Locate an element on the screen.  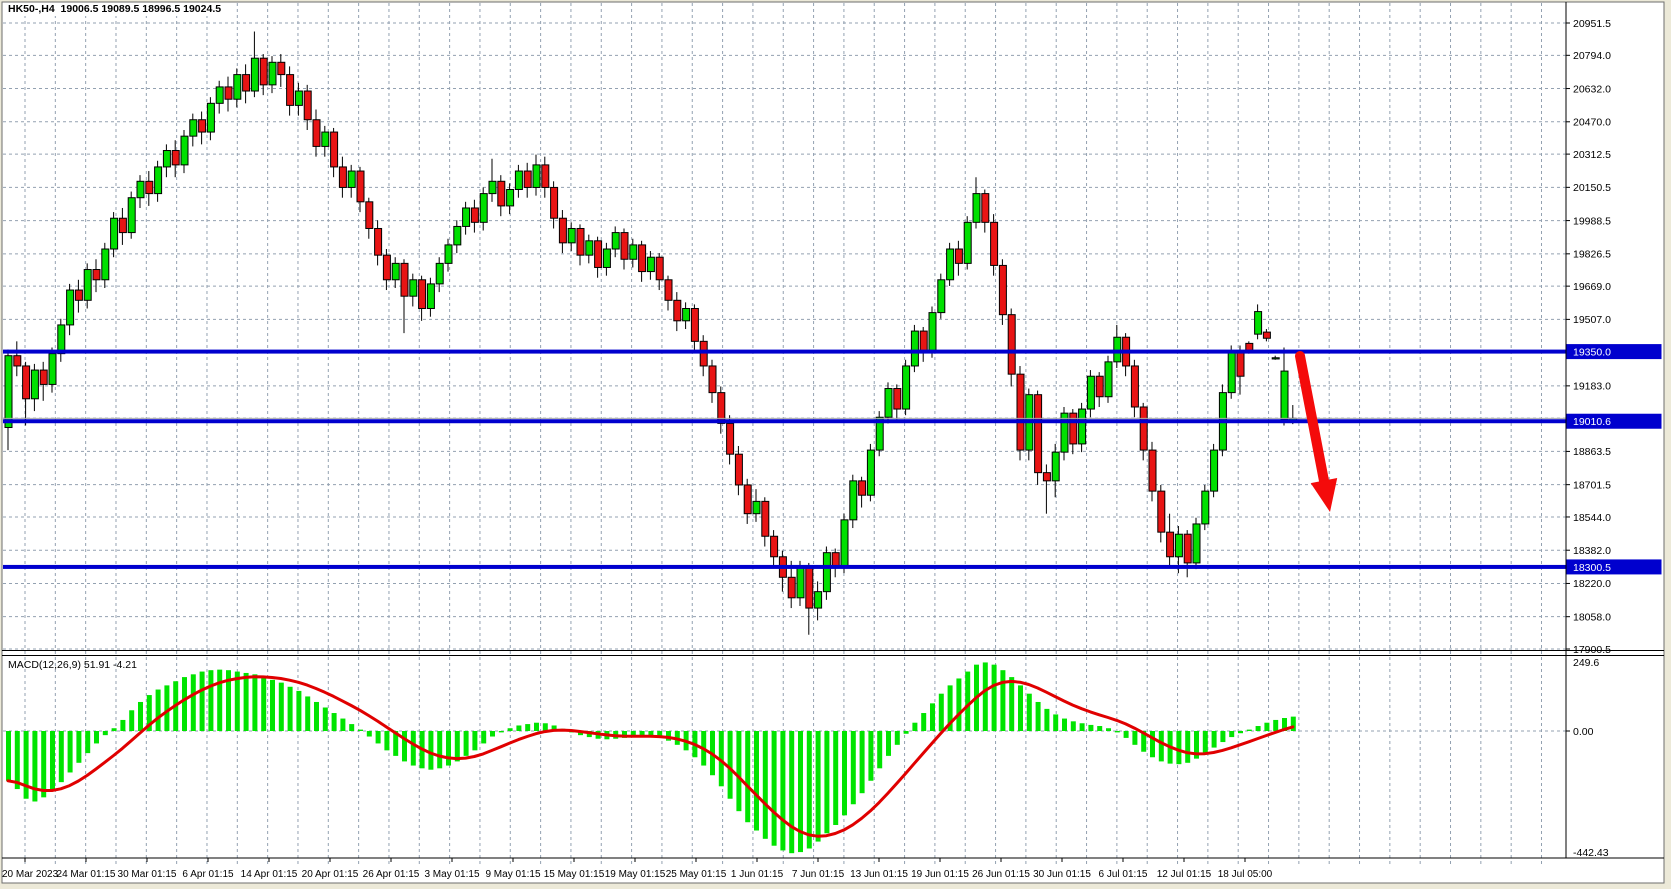
time-axis-label: 24 Mar 01:15 is located at coordinates (86, 874).